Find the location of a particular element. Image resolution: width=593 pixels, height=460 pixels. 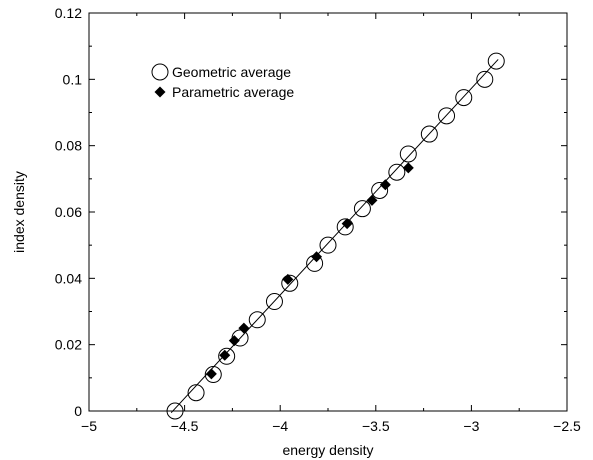

y-tick-label: 0.12 is located at coordinates (68, 13).